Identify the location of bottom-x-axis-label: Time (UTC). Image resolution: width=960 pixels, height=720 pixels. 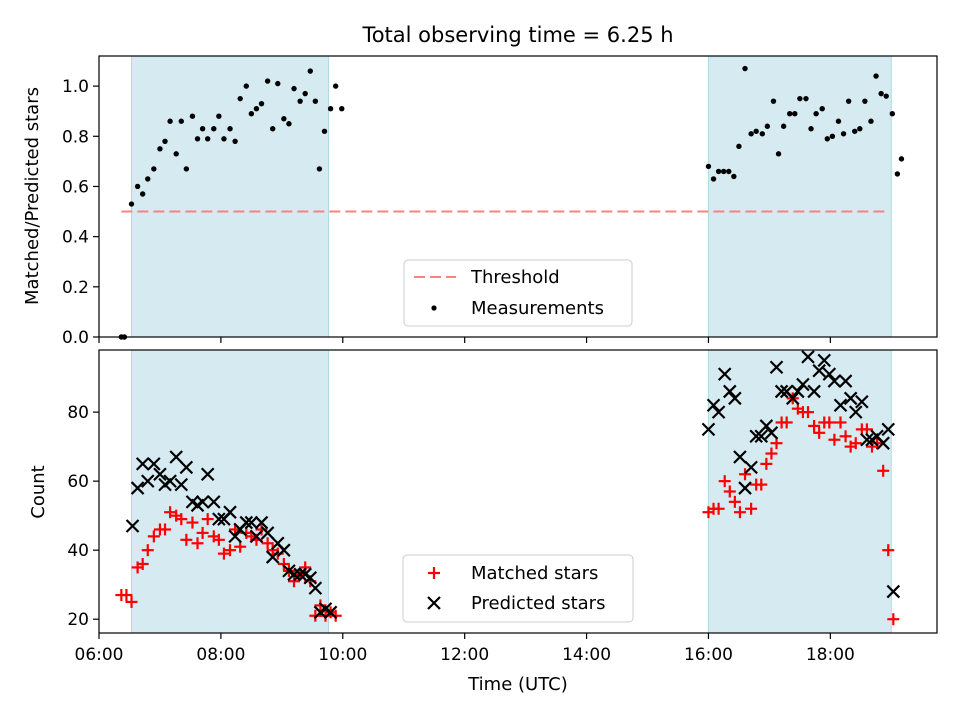
(517, 684).